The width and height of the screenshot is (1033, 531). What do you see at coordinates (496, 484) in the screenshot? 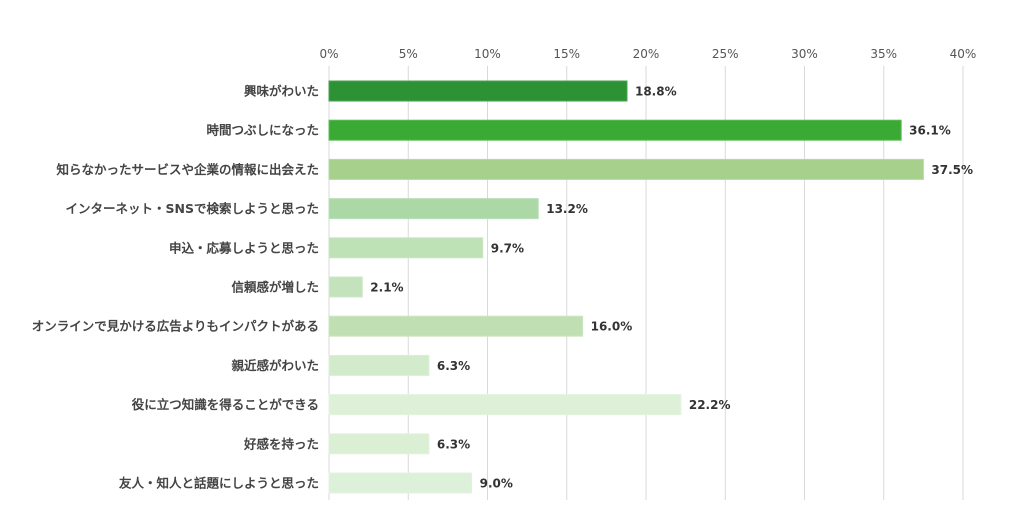
I see `value-label: 9.0%` at bounding box center [496, 484].